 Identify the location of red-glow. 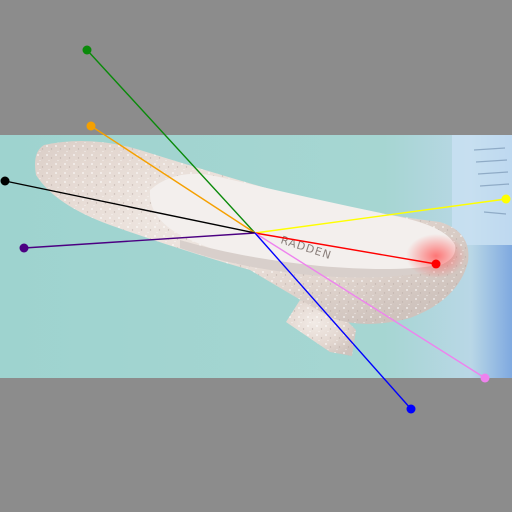
(436, 256).